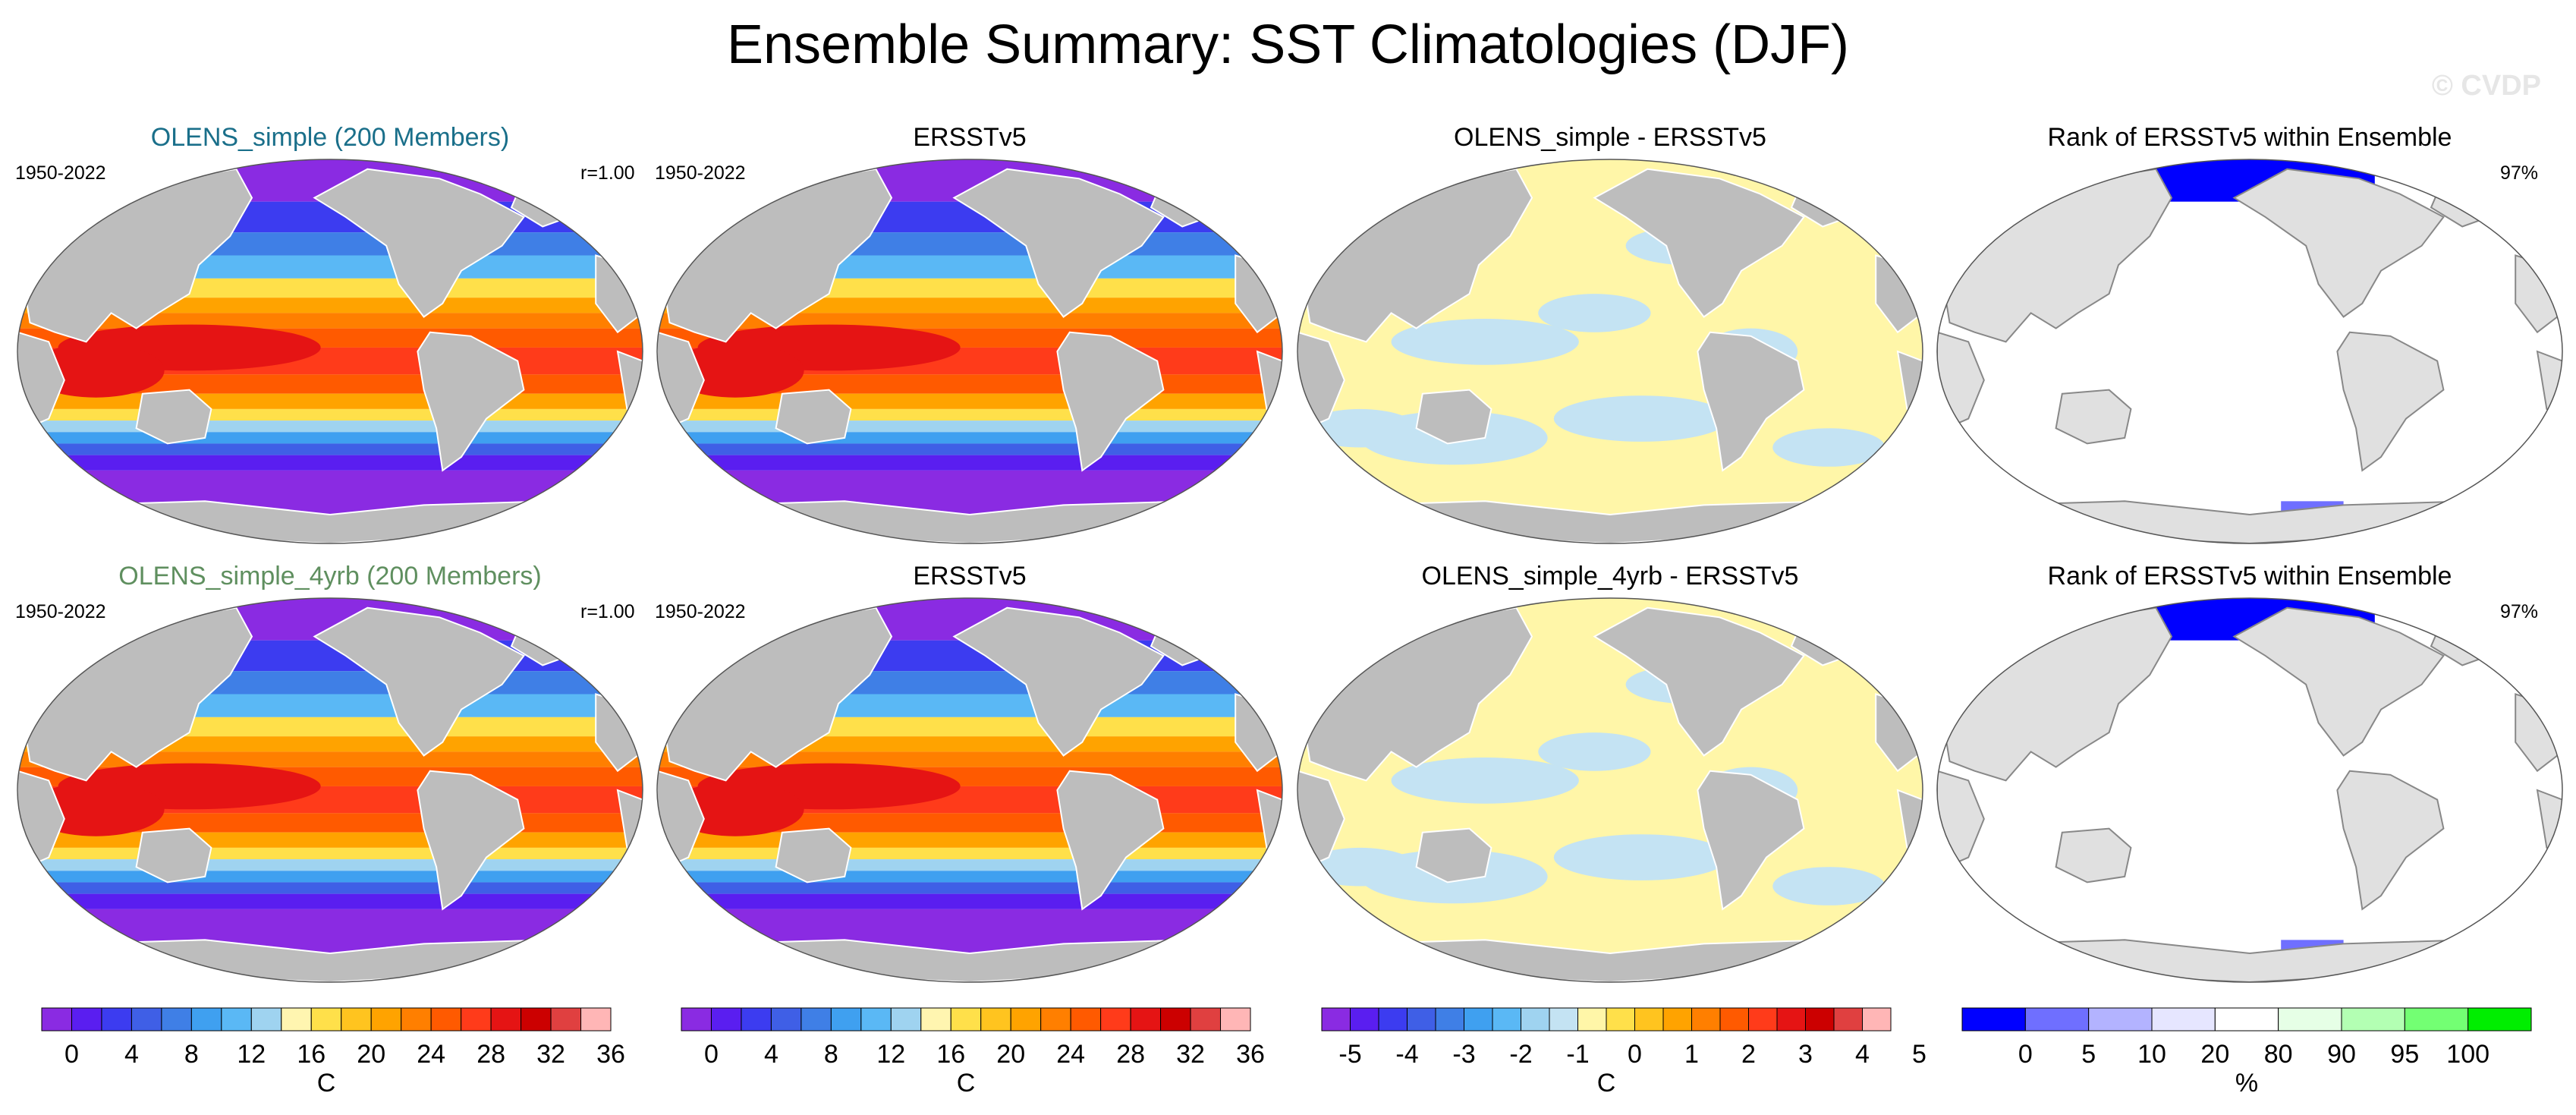 Image resolution: width=2576 pixels, height=1115 pixels. What do you see at coordinates (1463, 1054) in the screenshot?
I see `colorbar-tick-label: -3` at bounding box center [1463, 1054].